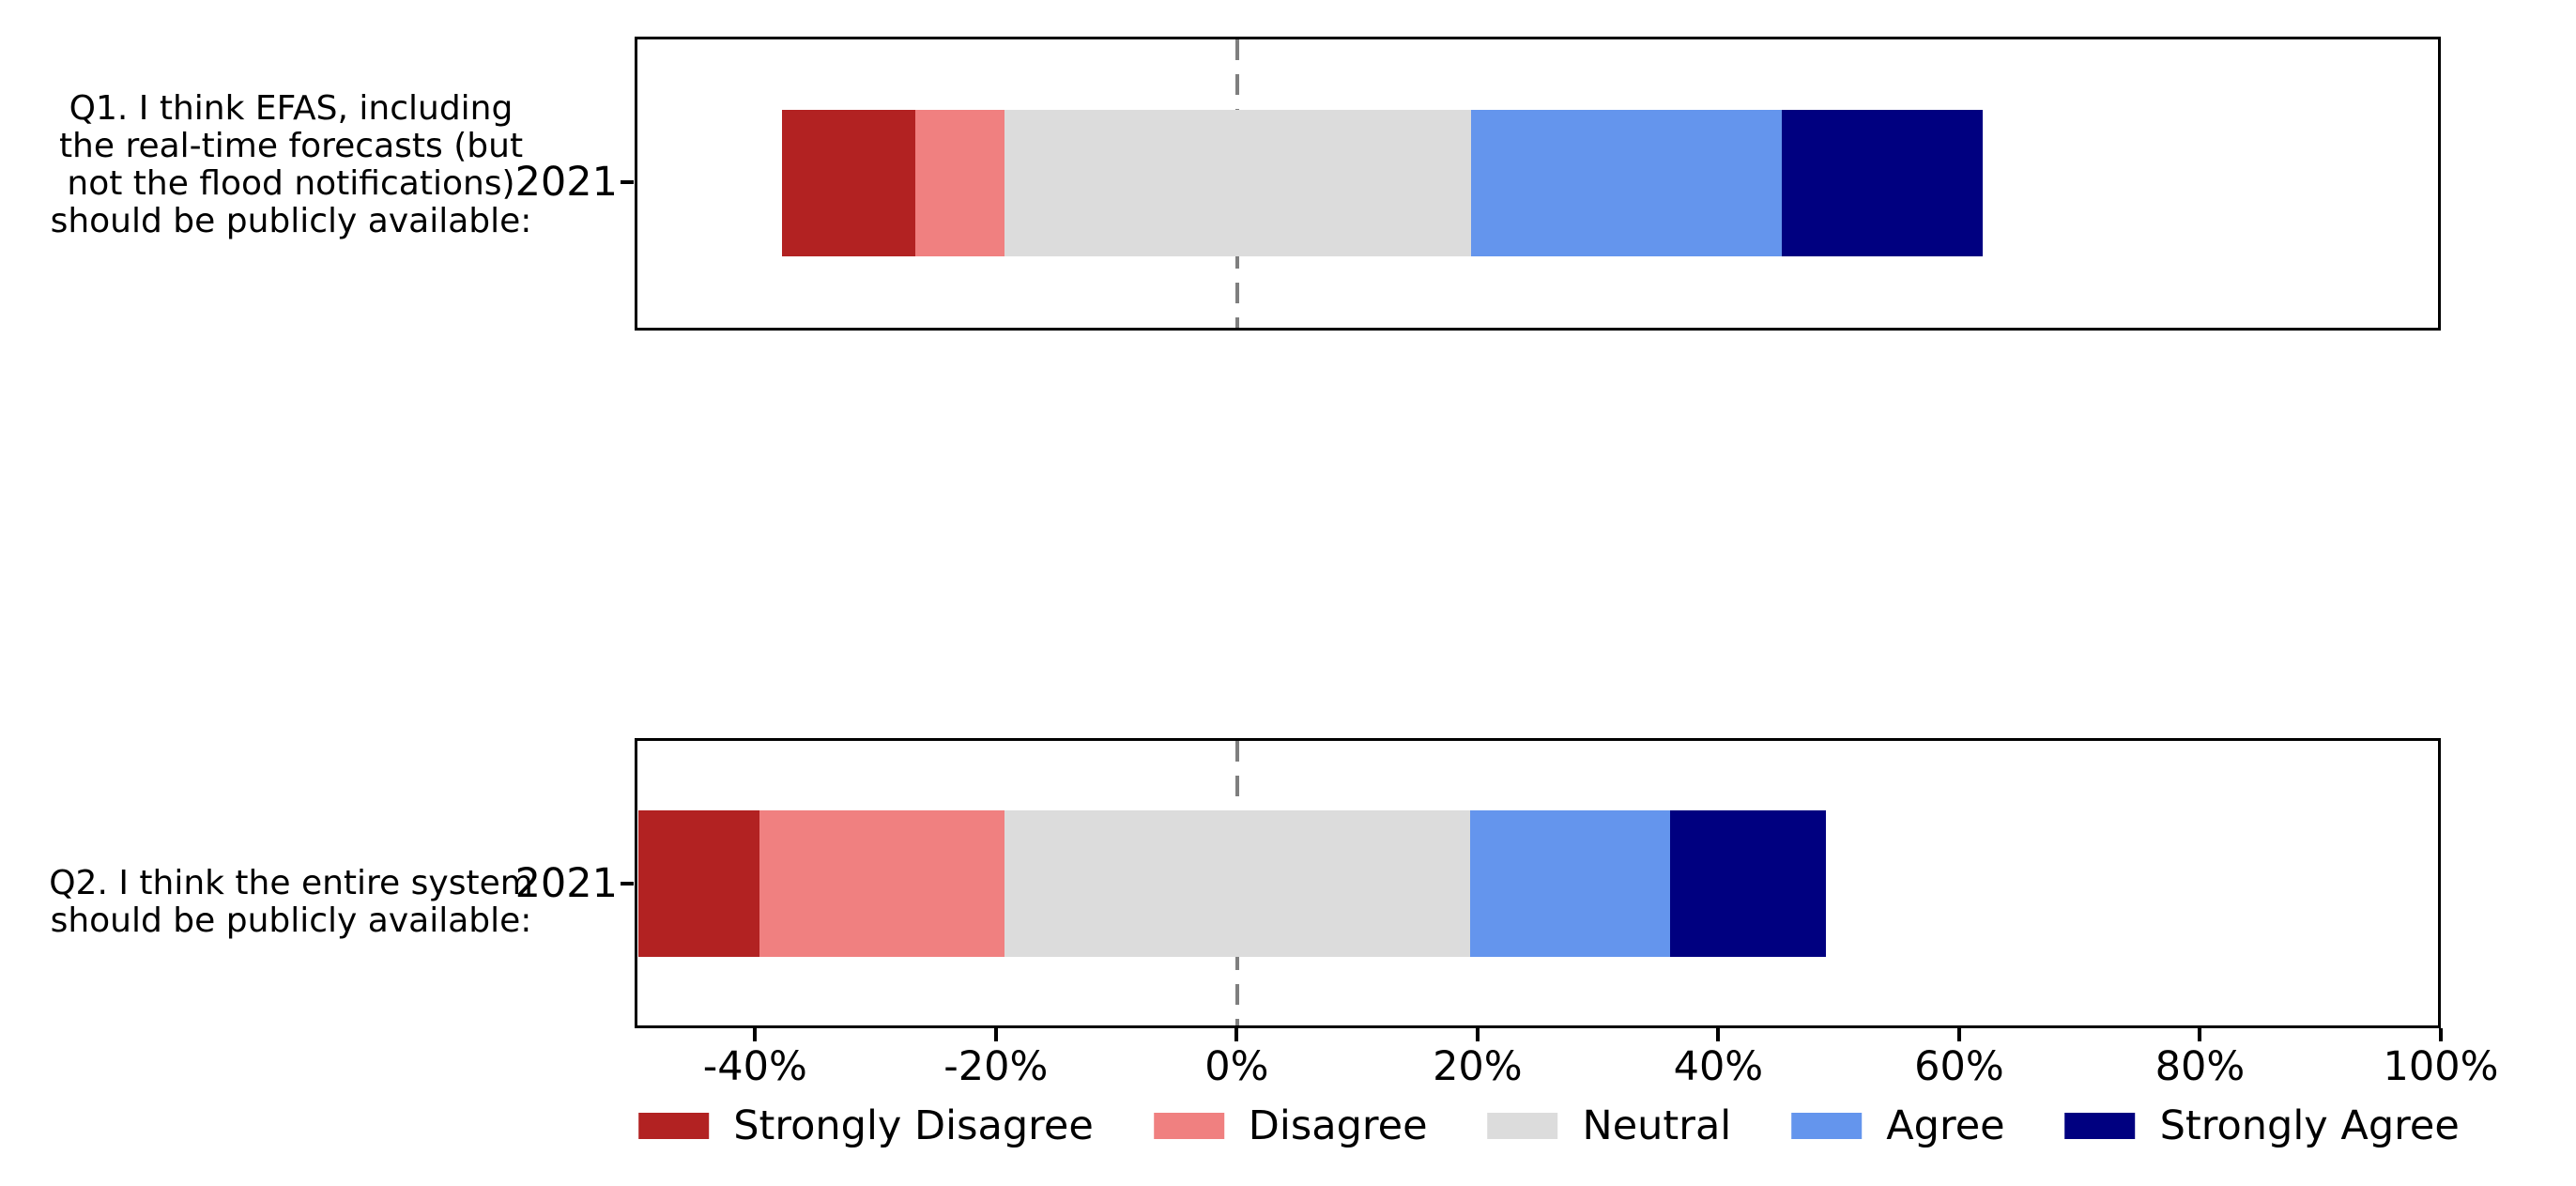 Image resolution: width=2576 pixels, height=1186 pixels. I want to click on x-tick-mark--20-, so click(995, 1034).